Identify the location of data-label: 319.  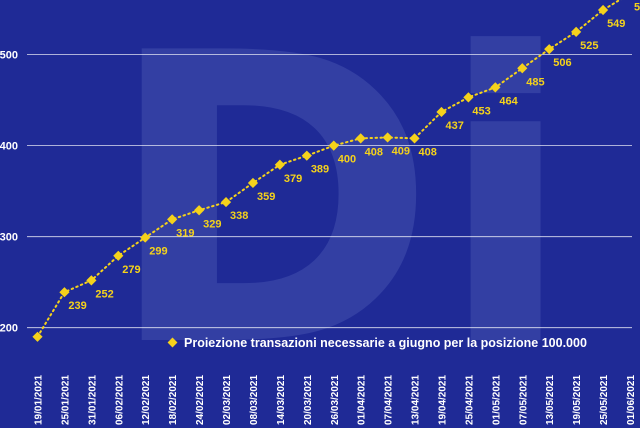
(185, 233).